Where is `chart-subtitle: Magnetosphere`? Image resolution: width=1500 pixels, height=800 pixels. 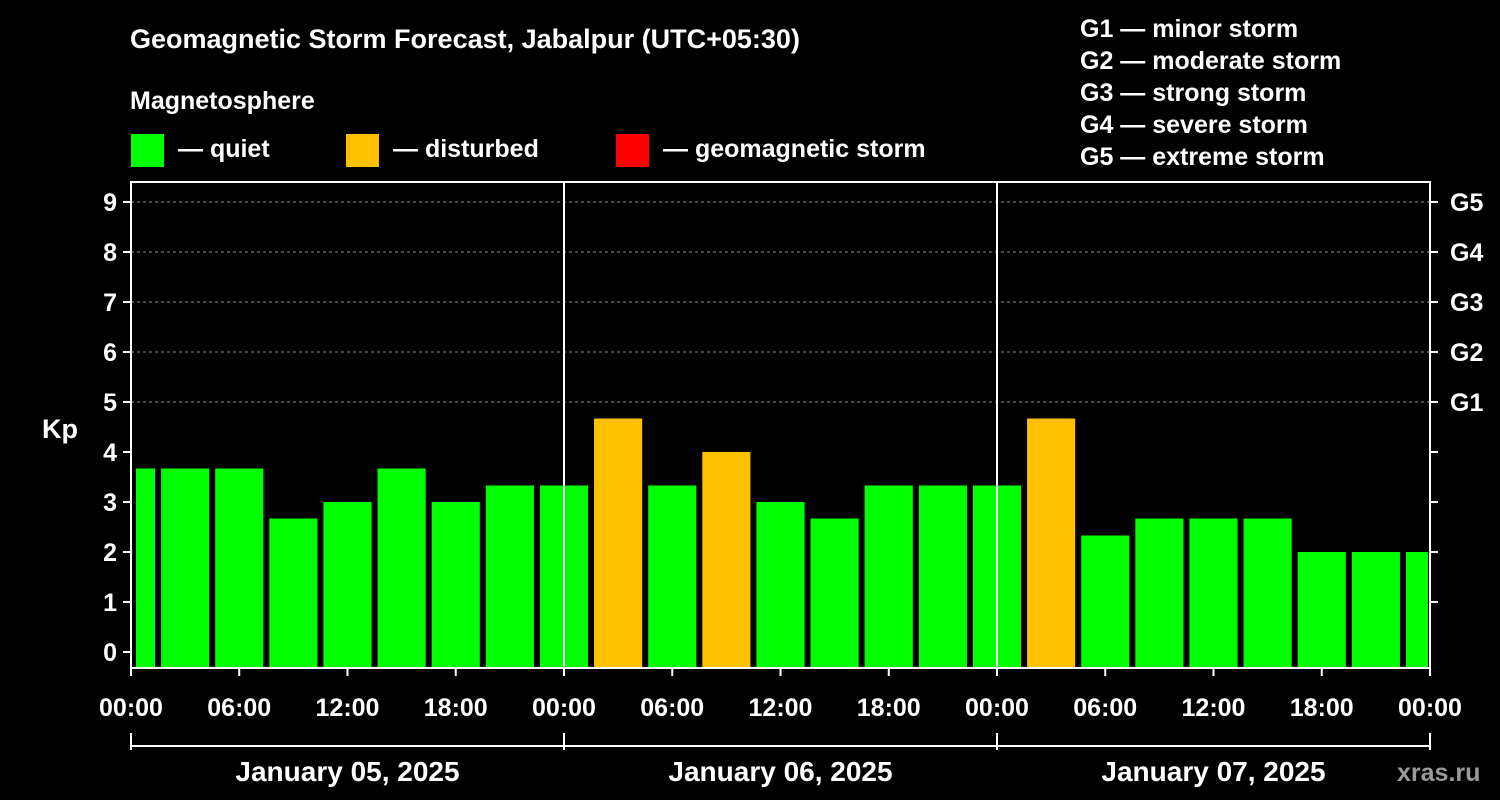
chart-subtitle: Magnetosphere is located at coordinates (222, 101).